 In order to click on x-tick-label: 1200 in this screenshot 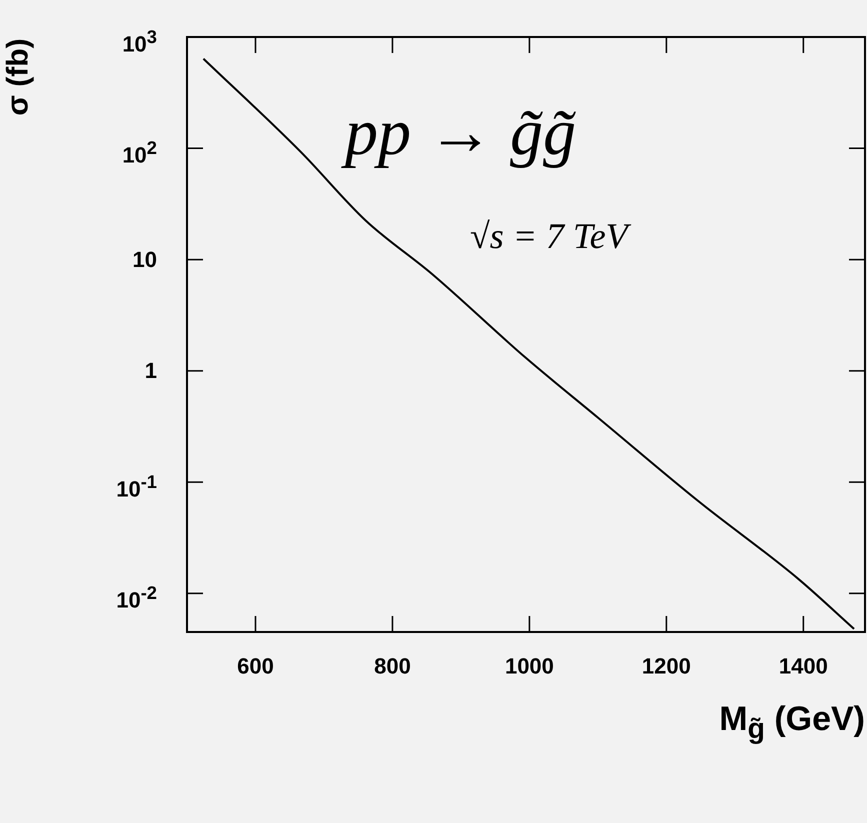, I will do `click(666, 665)`.